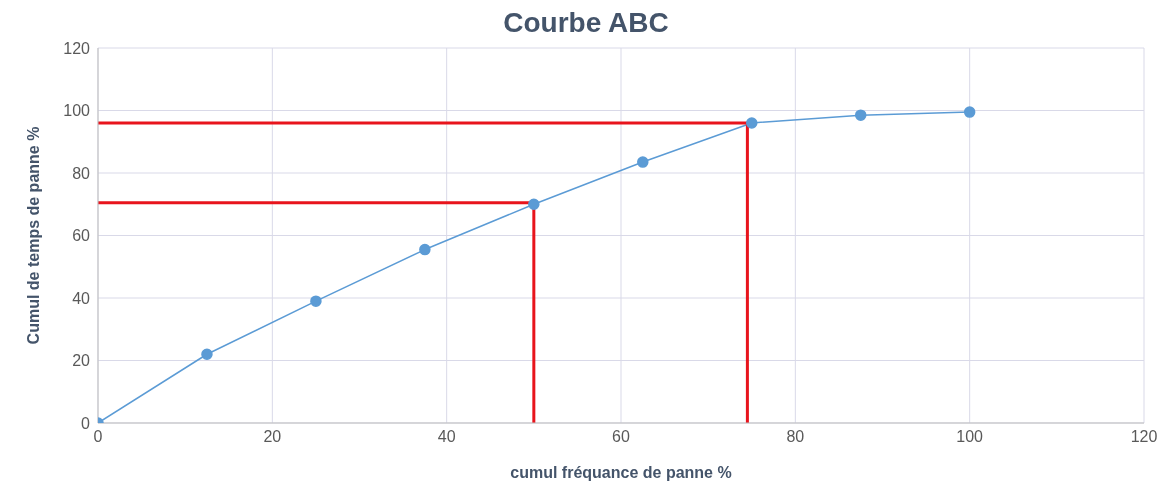 The height and width of the screenshot is (488, 1172). What do you see at coordinates (621, 437) in the screenshot?
I see `x-tick-label: 60` at bounding box center [621, 437].